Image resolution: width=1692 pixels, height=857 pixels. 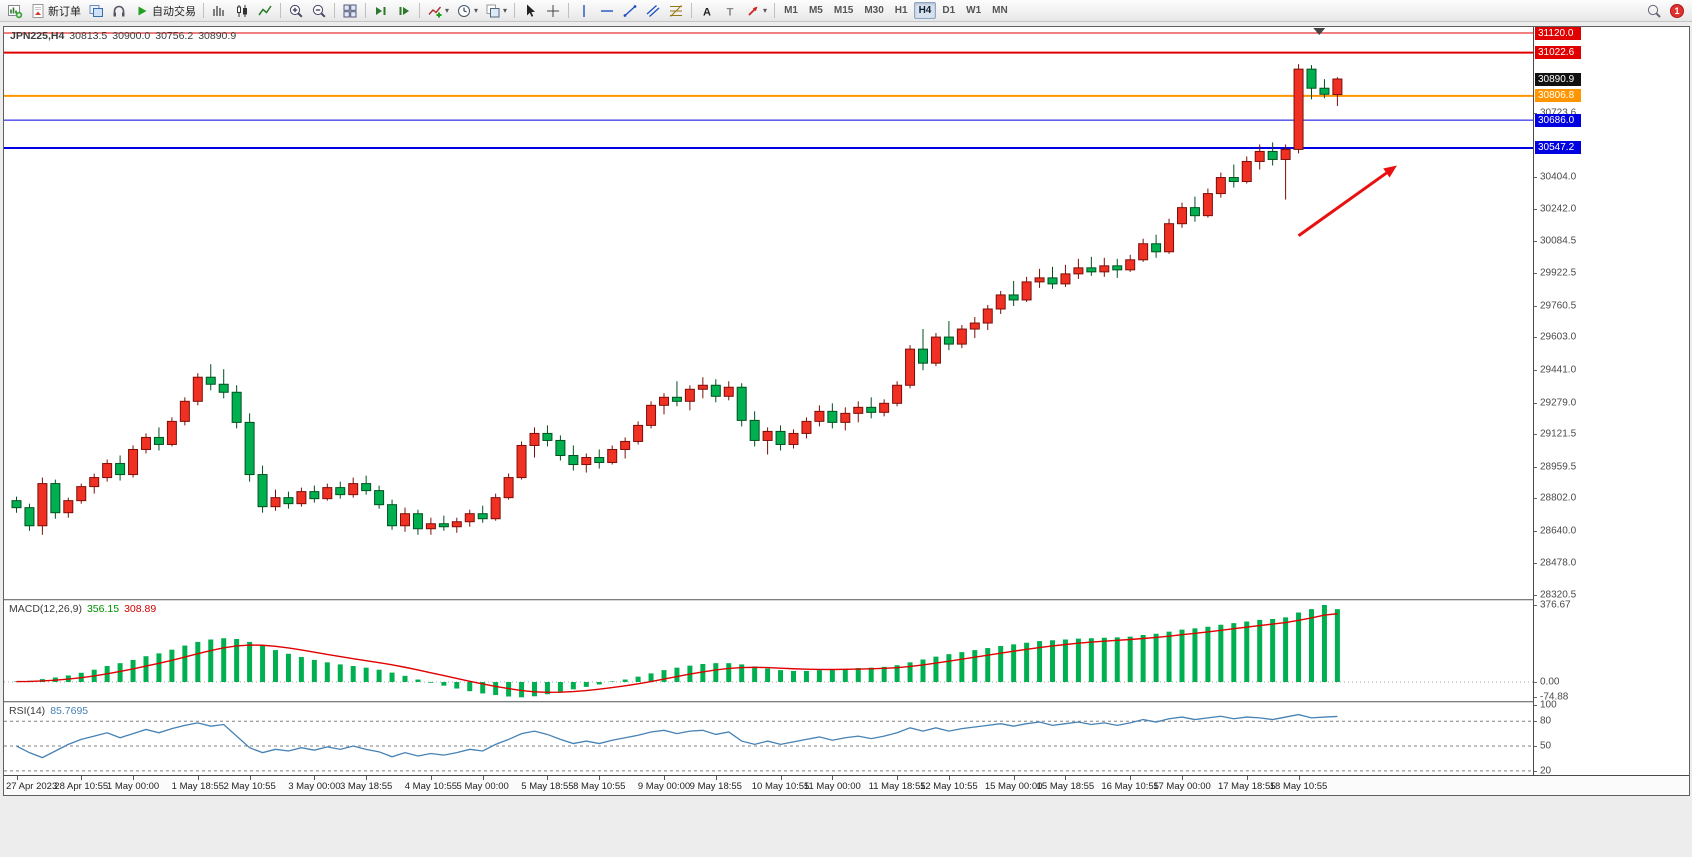 I want to click on ohlc-high: 30900.0, so click(x=131, y=36).